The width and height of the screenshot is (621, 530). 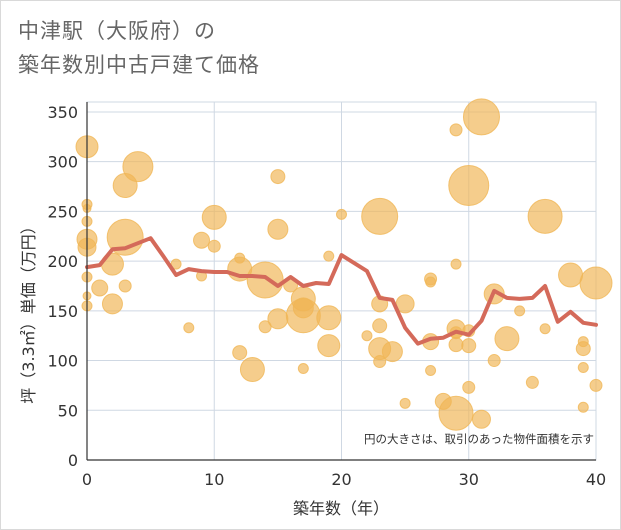 What do you see at coordinates (73, 460) in the screenshot?
I see `y-tick-label: 0` at bounding box center [73, 460].